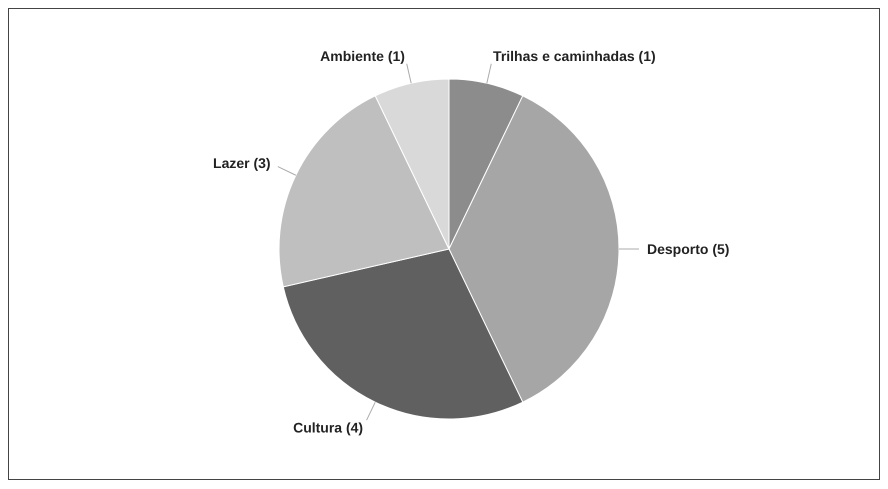  I want to click on slice-label: Cultura (4), so click(328, 427).